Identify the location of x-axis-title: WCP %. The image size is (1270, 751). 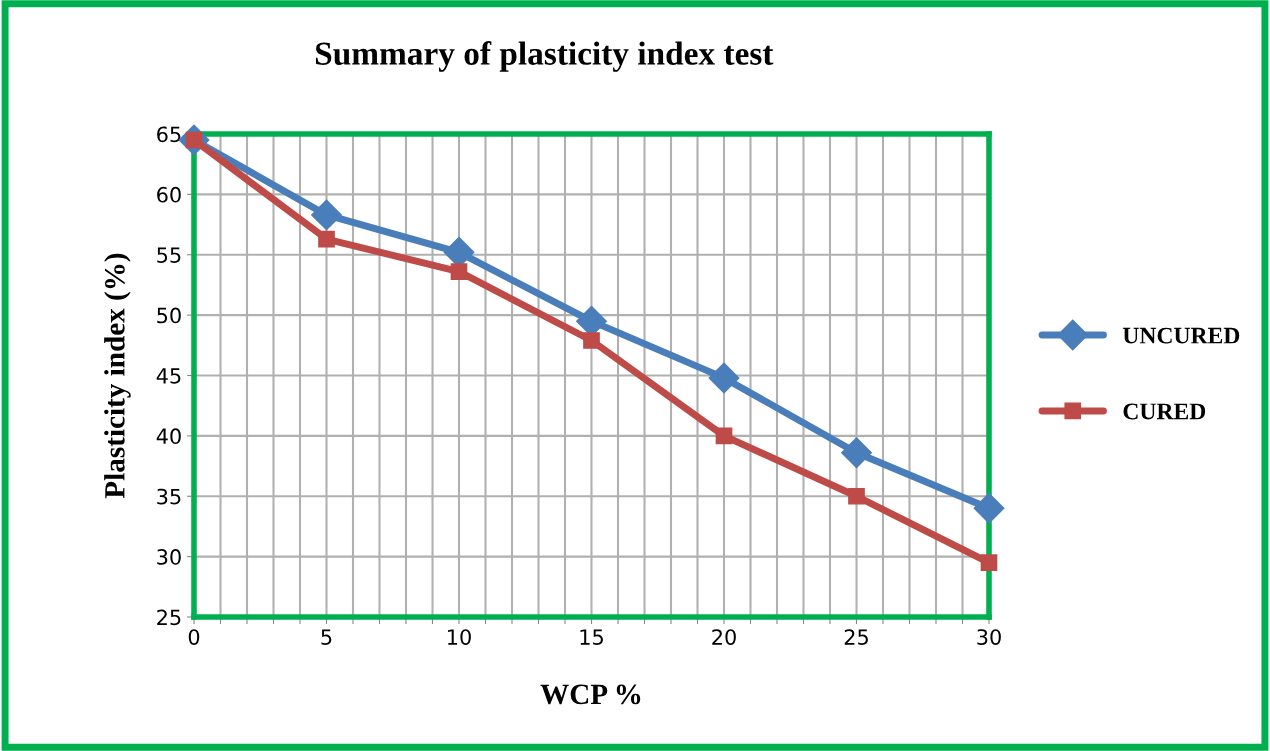
(590, 694).